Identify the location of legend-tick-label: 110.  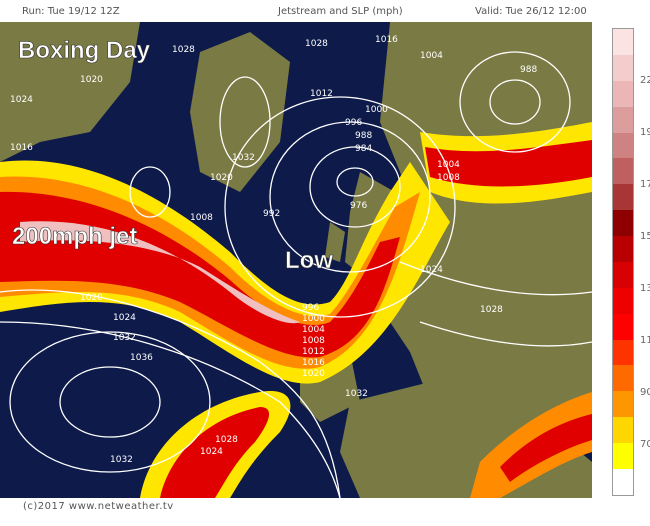
(645, 340).